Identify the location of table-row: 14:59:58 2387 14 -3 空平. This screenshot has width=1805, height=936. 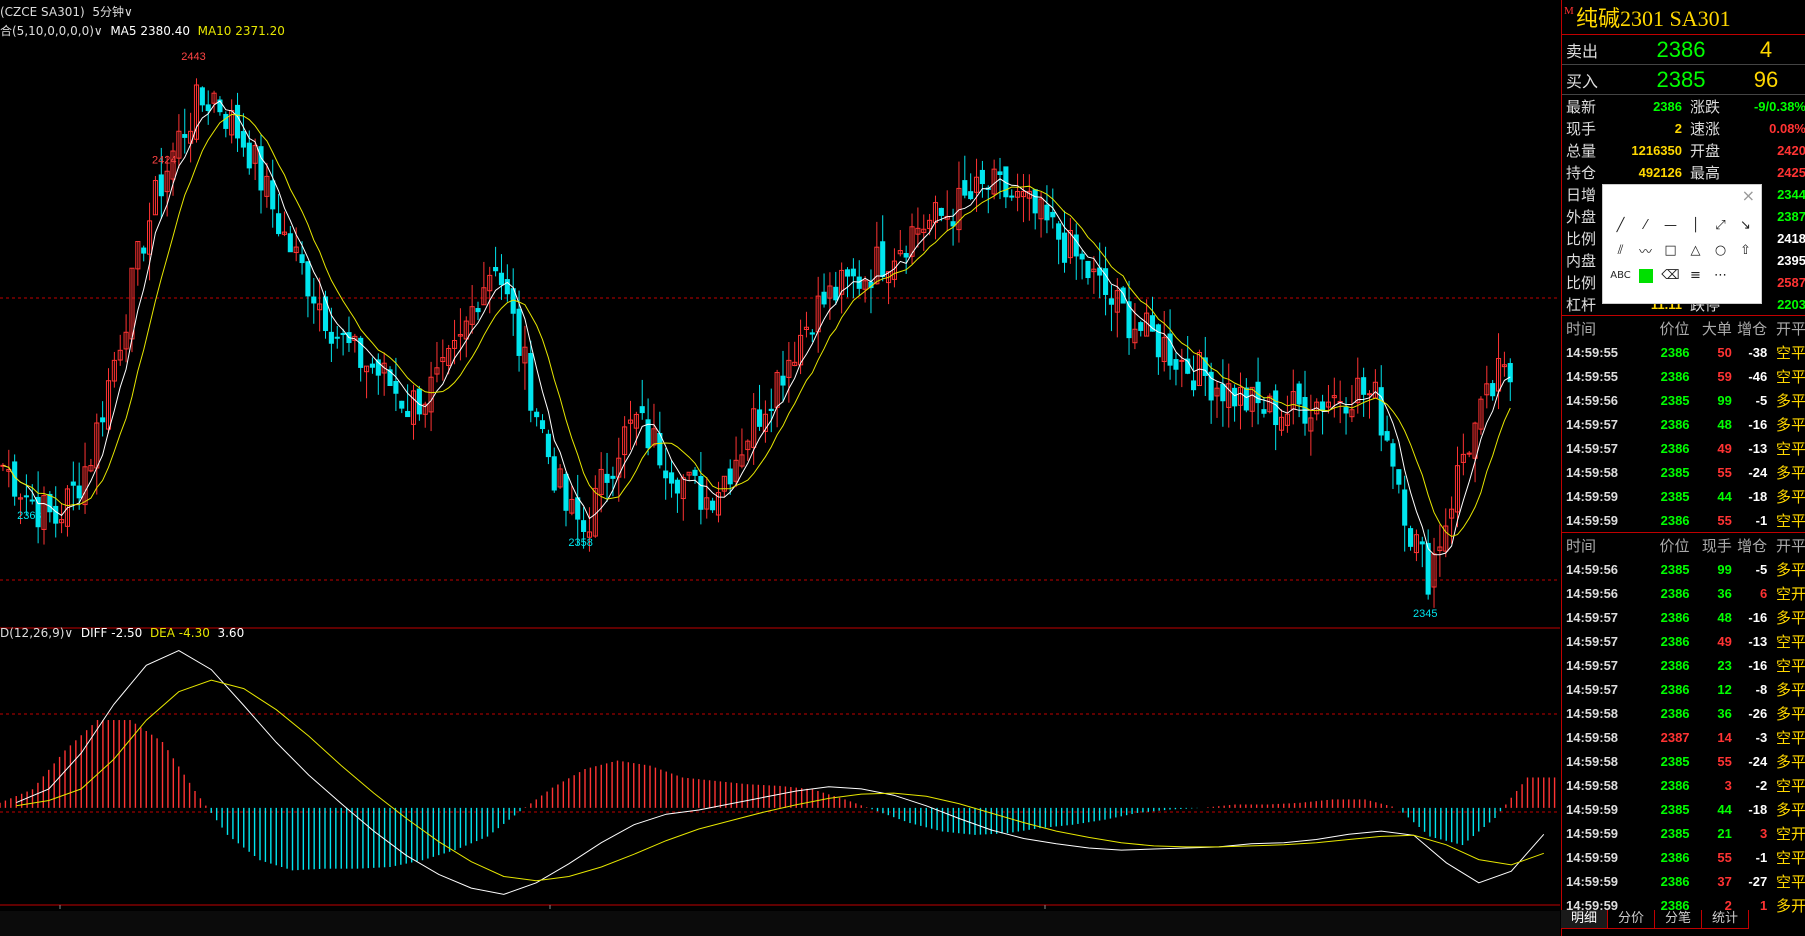
(1683, 737).